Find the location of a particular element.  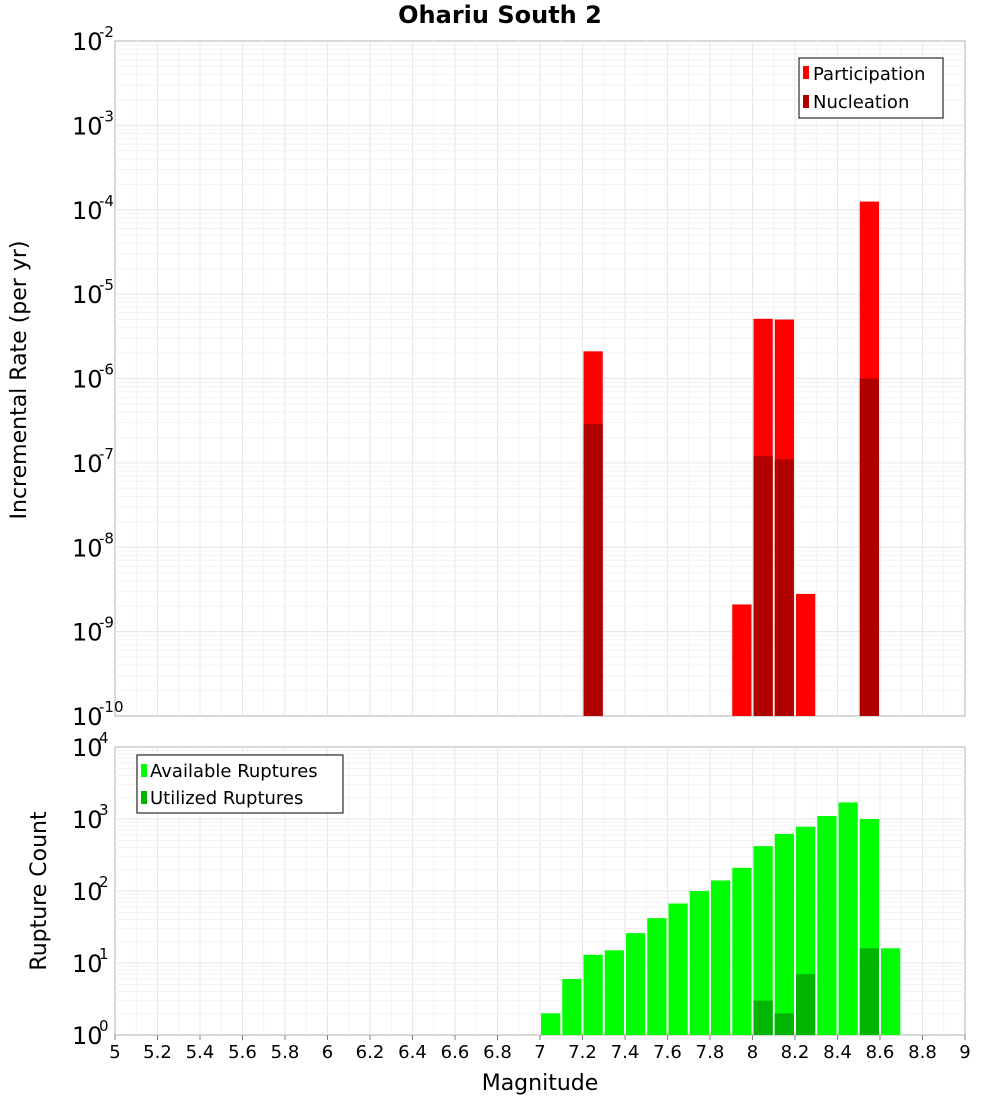

count-y-tick-exponent: 1 is located at coordinates (104, 954).